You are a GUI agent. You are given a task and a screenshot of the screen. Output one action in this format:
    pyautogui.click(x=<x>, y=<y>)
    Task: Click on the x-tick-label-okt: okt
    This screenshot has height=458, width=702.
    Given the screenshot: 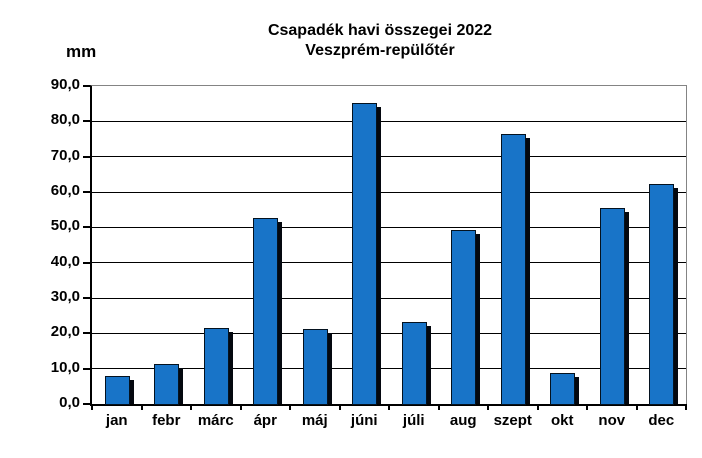 What is the action you would take?
    pyautogui.click(x=562, y=420)
    